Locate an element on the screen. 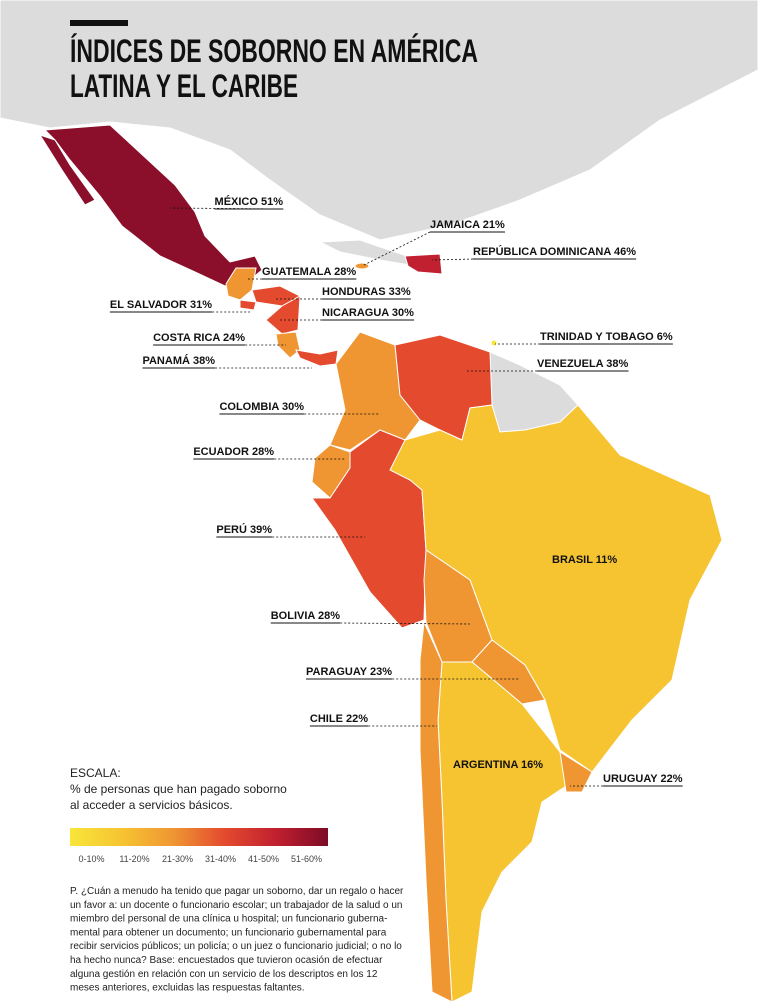 The width and height of the screenshot is (758, 1008). nicaragua is located at coordinates (283, 315).